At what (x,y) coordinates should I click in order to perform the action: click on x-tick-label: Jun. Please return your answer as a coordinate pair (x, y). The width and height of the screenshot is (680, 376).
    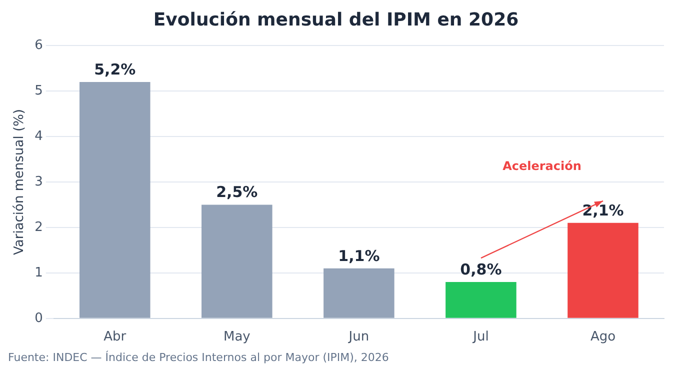
    Looking at the image, I should click on (359, 337).